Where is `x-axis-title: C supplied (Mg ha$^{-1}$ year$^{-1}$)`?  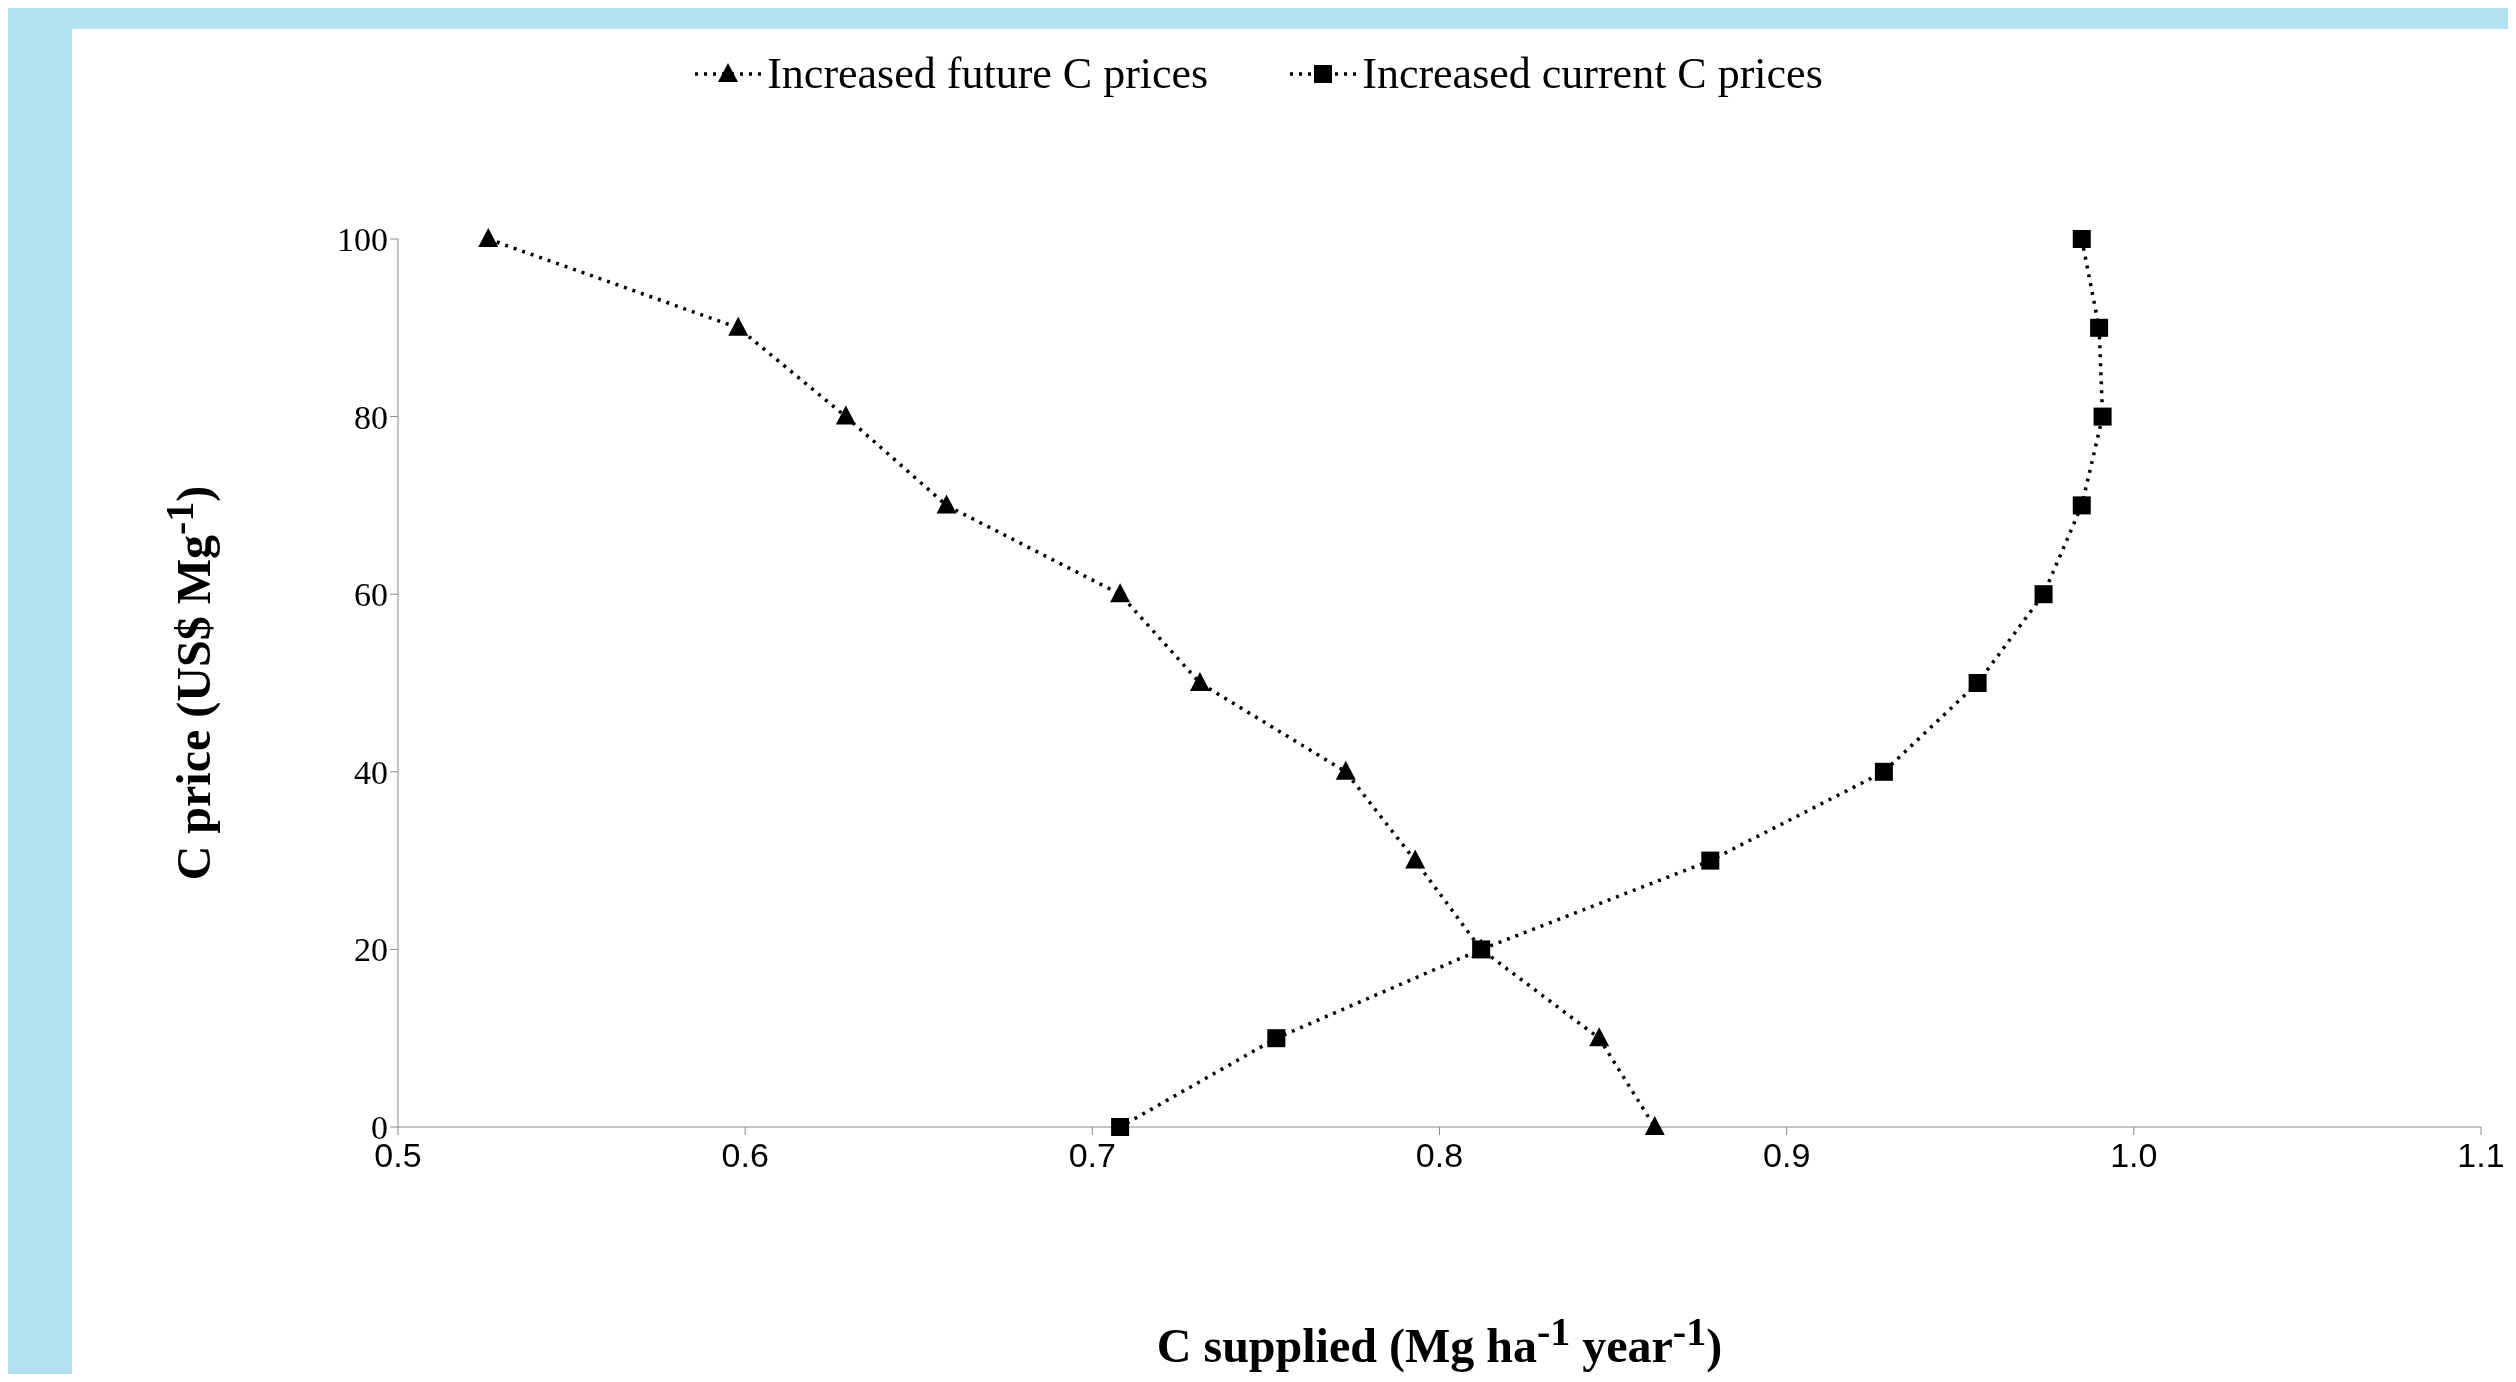
x-axis-title: C supplied (Mg ha$^{-1}$ year$^{-1}$) is located at coordinates (1439, 1340).